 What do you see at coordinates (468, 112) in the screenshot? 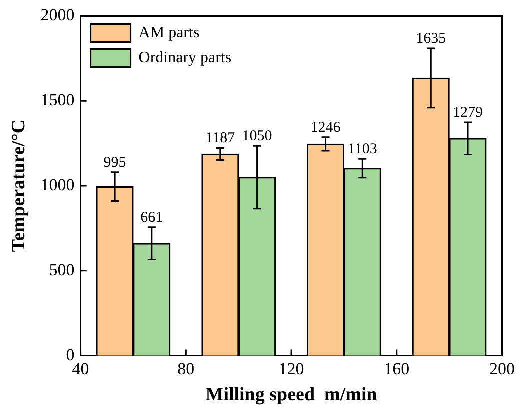
I see `data-label: 1279` at bounding box center [468, 112].